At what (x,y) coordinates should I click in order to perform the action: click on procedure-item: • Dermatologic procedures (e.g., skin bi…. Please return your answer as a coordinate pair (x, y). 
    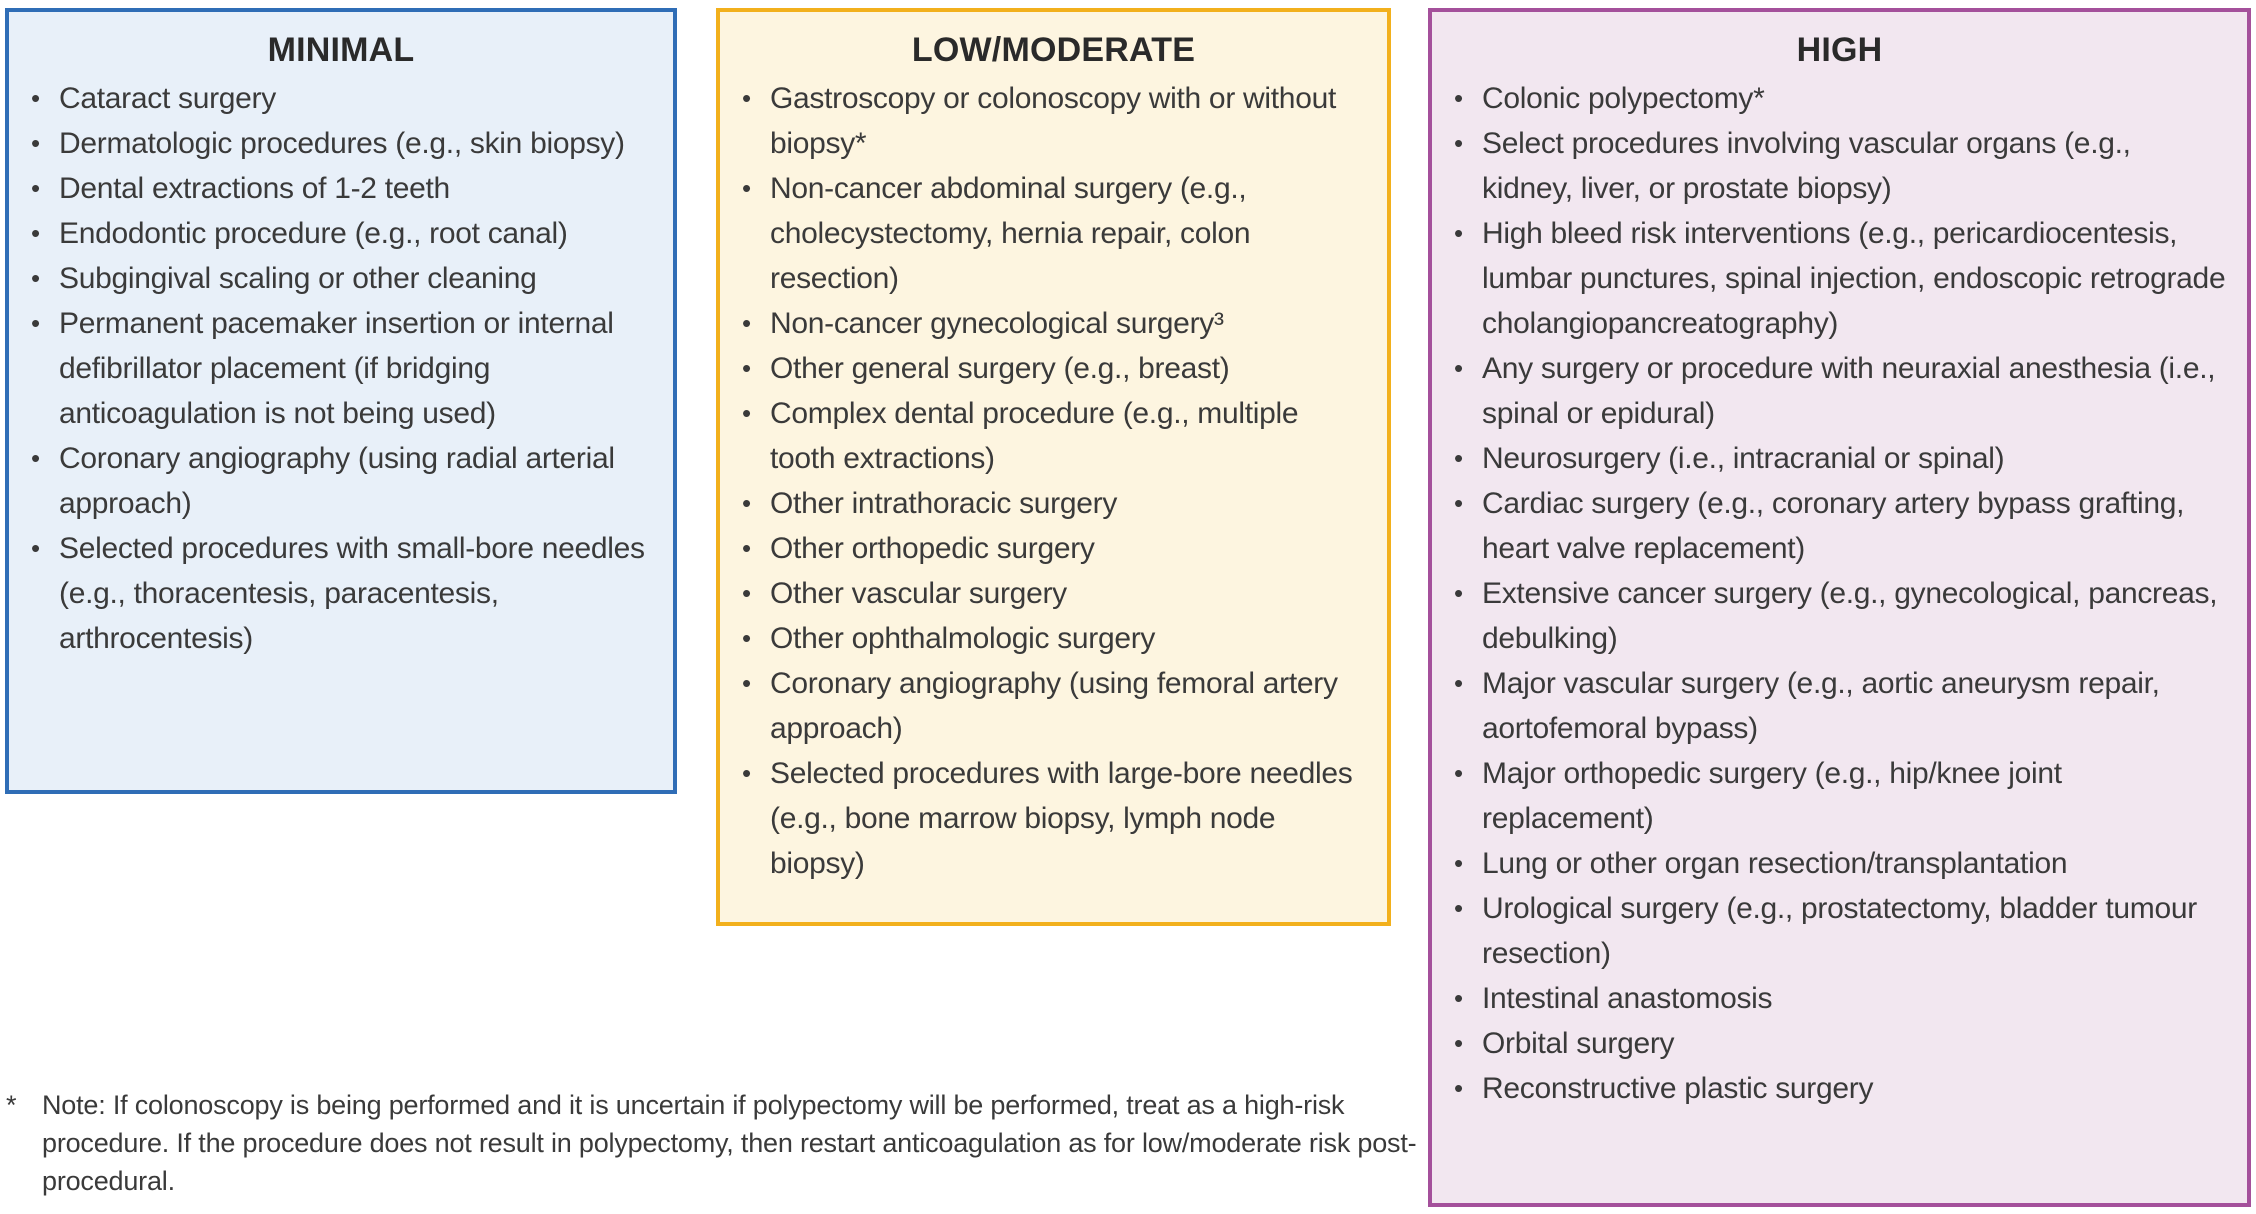
    Looking at the image, I should click on (340, 143).